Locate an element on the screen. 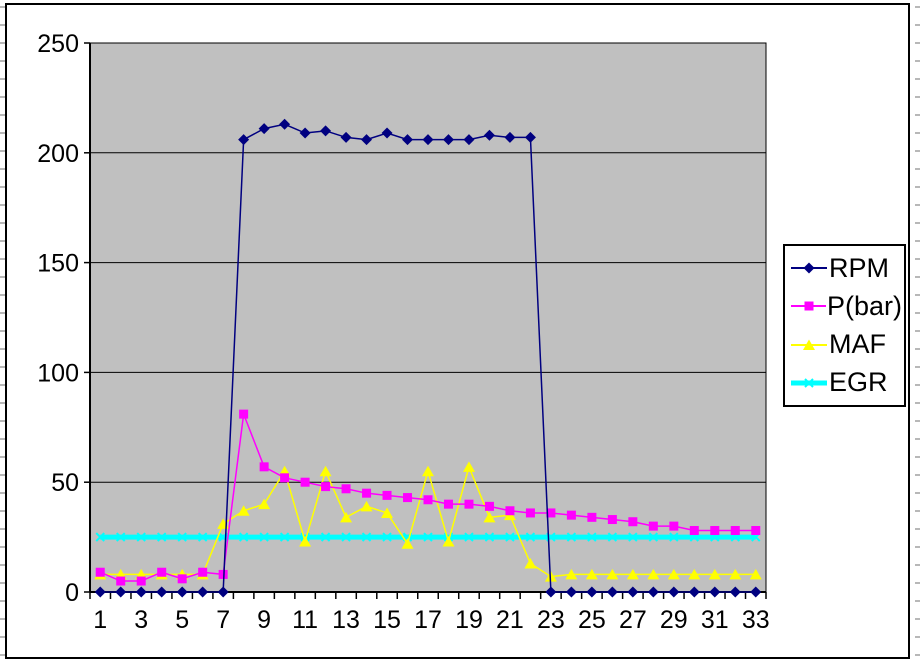  y-axis-label: 0 is located at coordinates (72, 593).